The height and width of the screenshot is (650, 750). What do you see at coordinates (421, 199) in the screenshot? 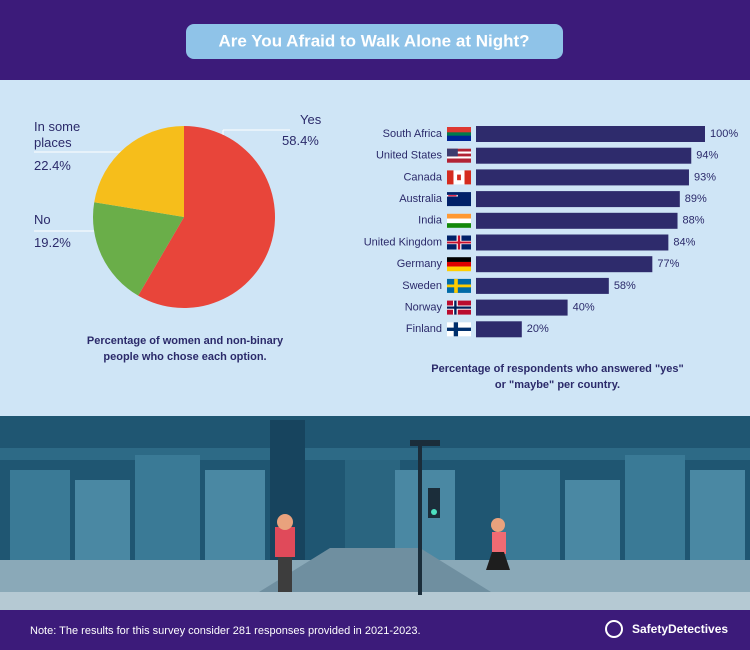
I see `category-label: Australia` at bounding box center [421, 199].